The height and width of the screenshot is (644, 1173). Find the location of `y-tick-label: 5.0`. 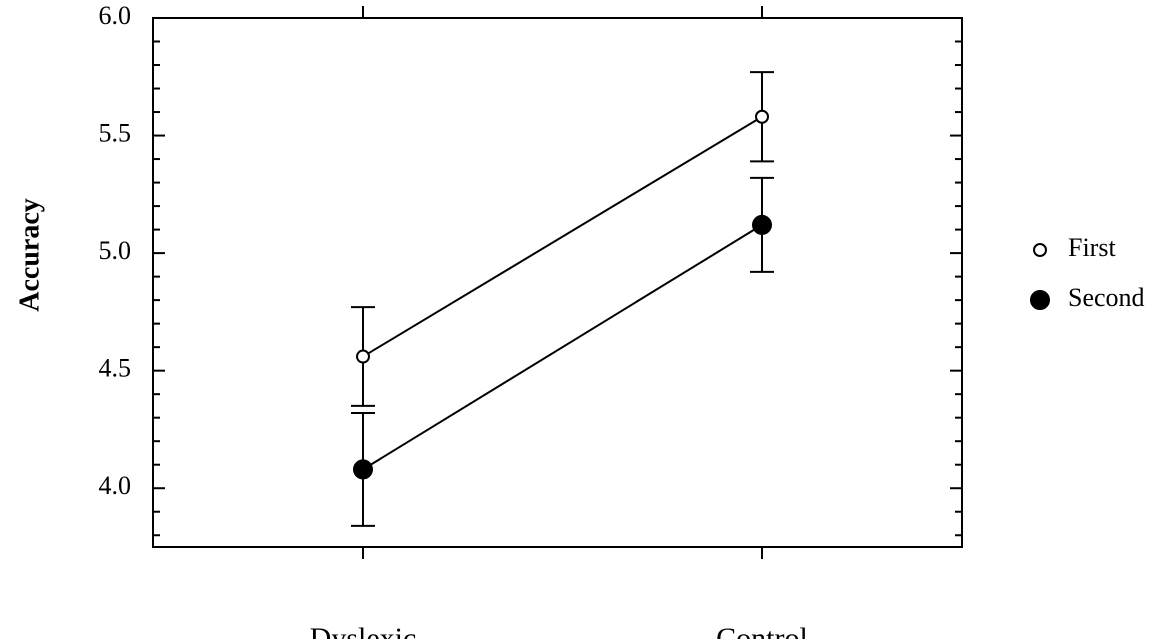

y-tick-label: 5.0 is located at coordinates (115, 250).